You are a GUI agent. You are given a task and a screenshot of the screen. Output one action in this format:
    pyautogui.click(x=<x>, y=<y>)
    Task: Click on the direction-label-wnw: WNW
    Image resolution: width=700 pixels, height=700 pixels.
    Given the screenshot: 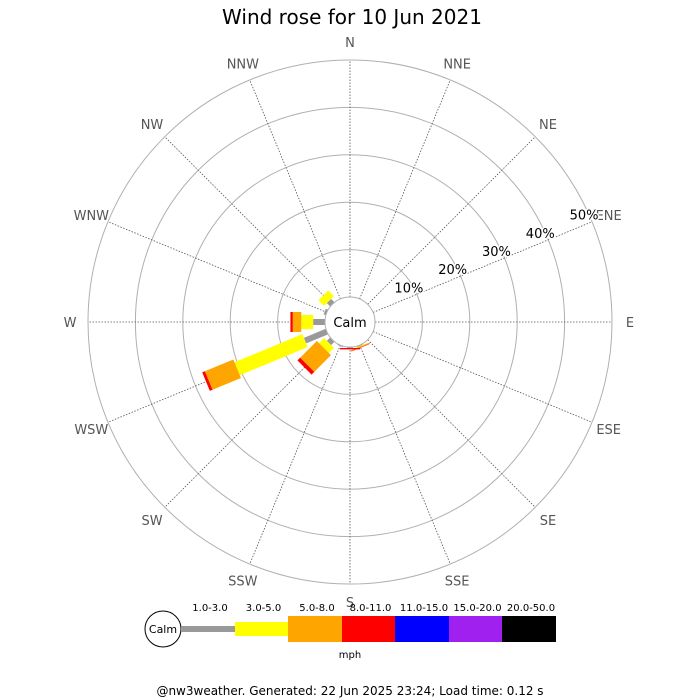 What is the action you would take?
    pyautogui.click(x=92, y=216)
    